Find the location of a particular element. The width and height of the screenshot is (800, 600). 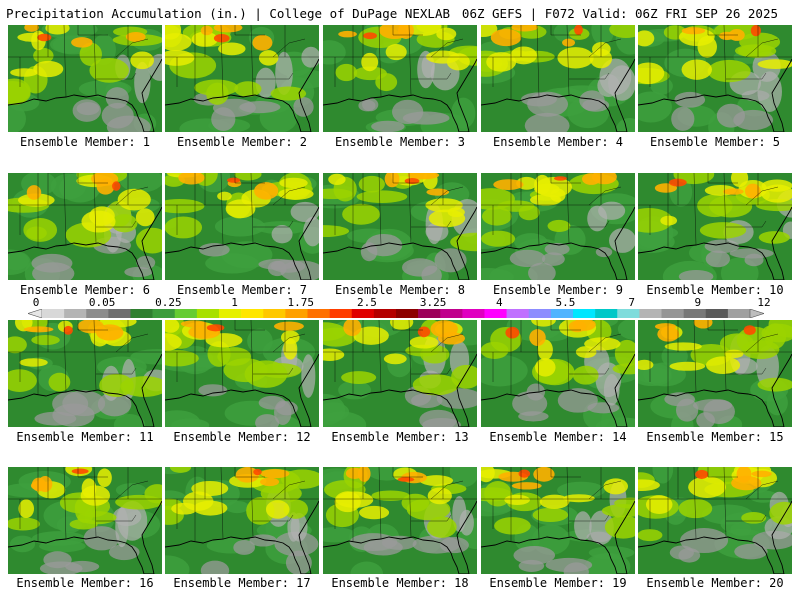

colorbar-tick-label: 12 is located at coordinates (764, 302).